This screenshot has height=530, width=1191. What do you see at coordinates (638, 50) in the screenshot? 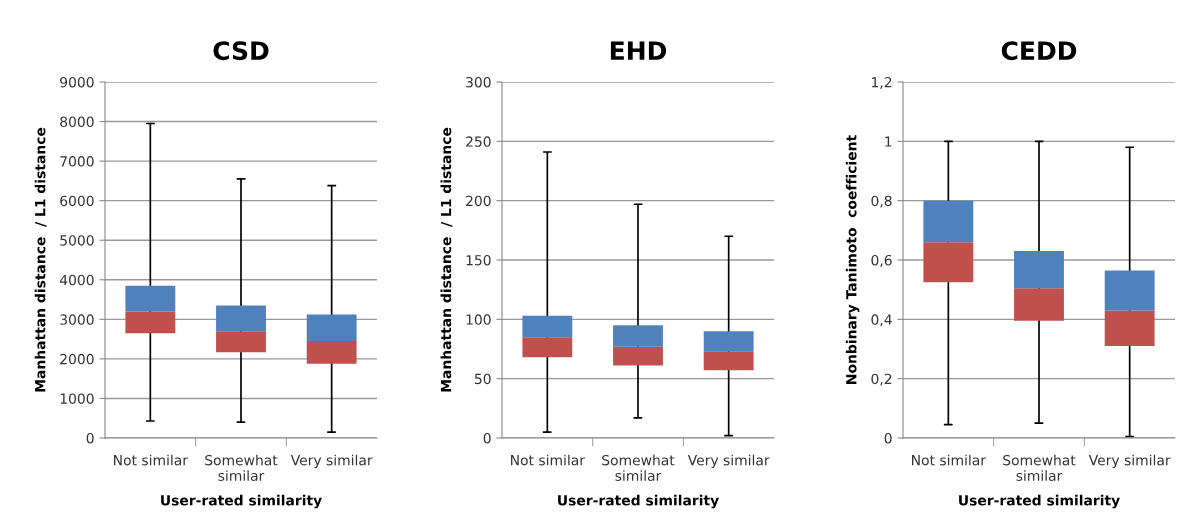
I see `chart-title: EHD` at bounding box center [638, 50].